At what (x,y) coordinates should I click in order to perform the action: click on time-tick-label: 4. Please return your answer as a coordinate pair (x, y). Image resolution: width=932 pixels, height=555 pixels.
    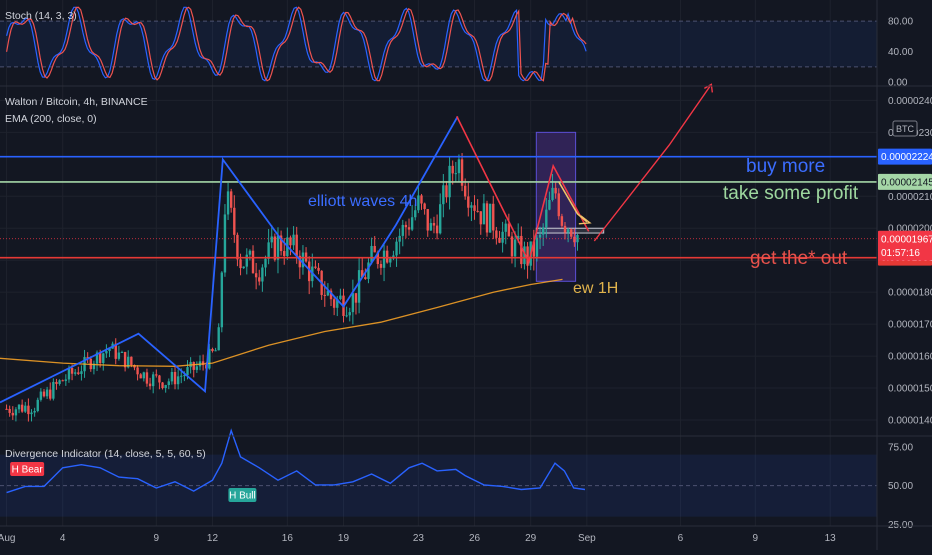
    Looking at the image, I should click on (63, 538).